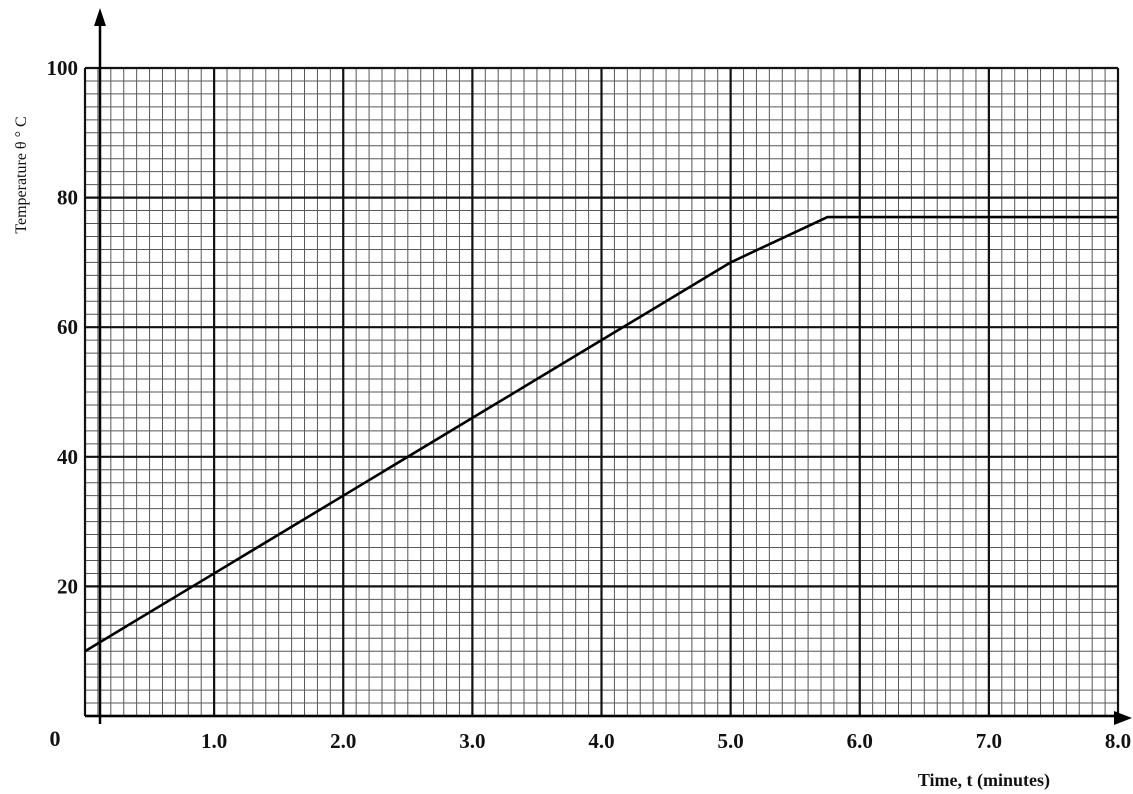 The image size is (1133, 794). I want to click on x-tick-label: 4.0, so click(601, 741).